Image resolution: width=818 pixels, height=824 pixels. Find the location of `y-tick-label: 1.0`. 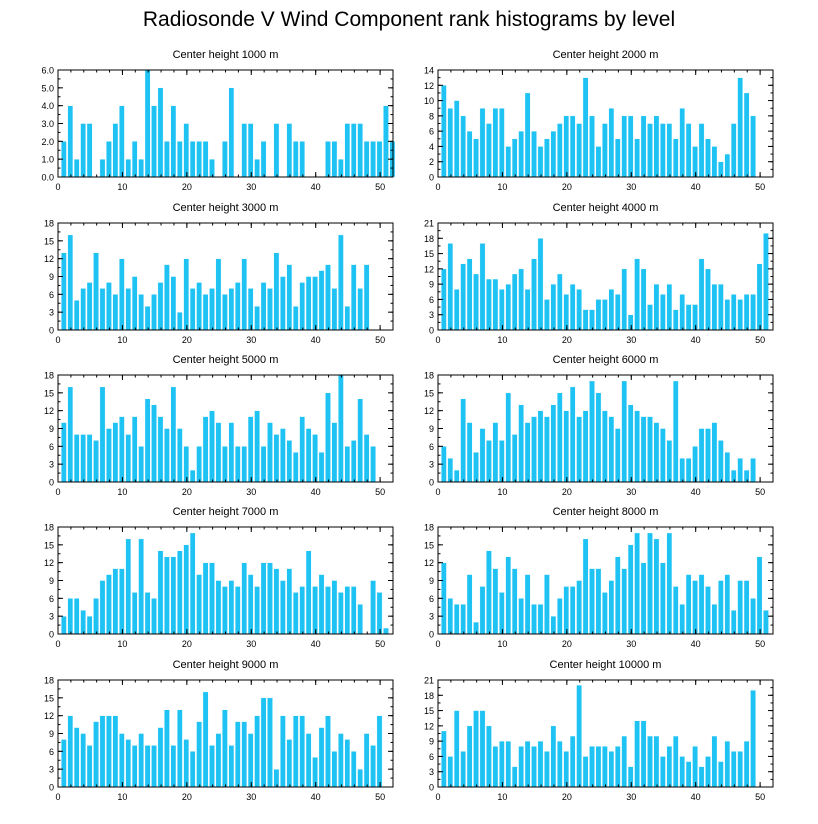

y-tick-label: 1.0 is located at coordinates (47, 160).